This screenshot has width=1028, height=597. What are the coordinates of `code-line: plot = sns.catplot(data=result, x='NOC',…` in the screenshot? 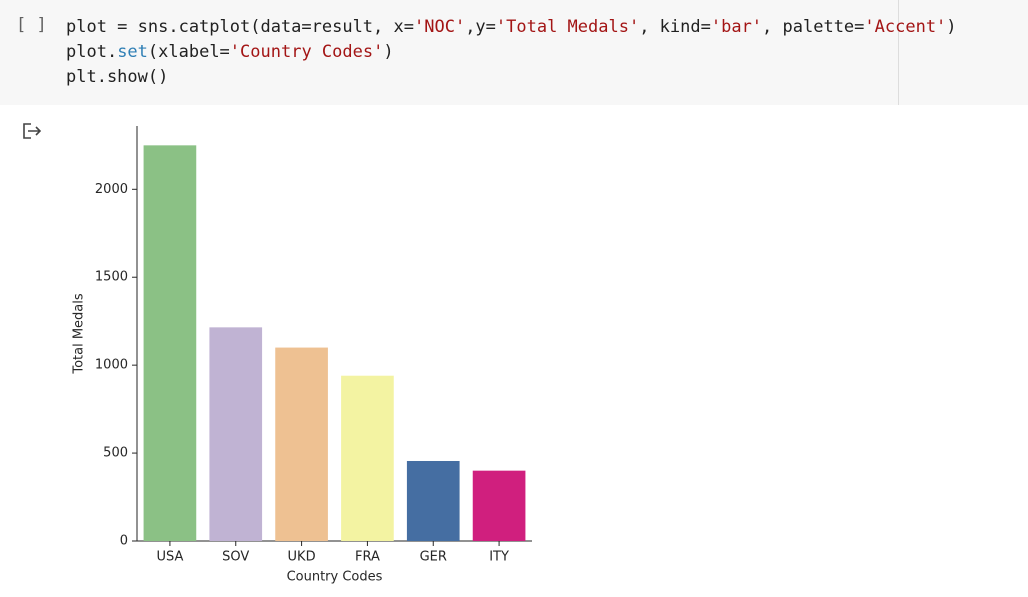 It's located at (511, 27).